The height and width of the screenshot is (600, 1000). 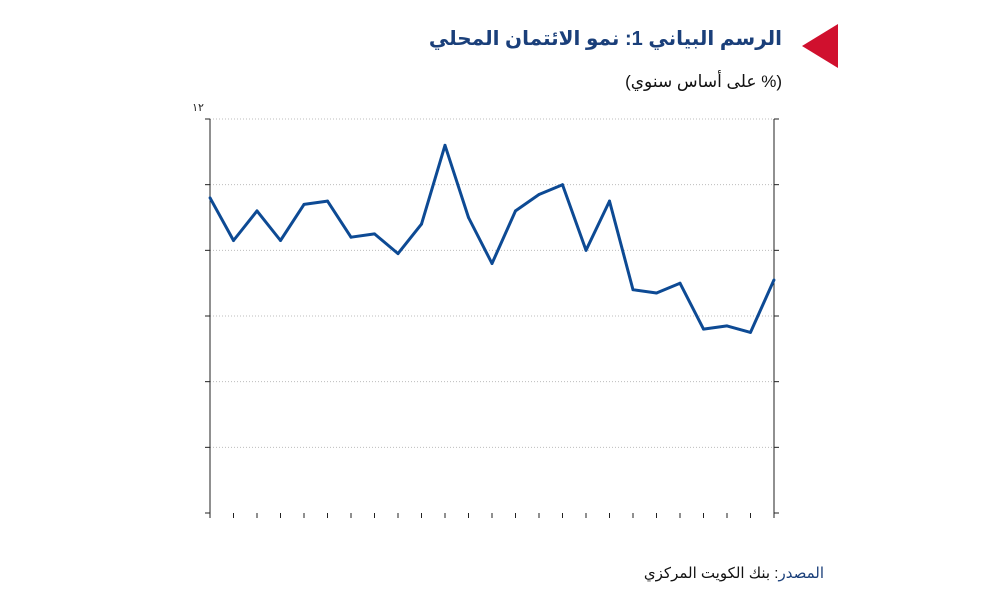 What do you see at coordinates (707, 573) in the screenshot?
I see `source-text: بنك الكويت المركزي` at bounding box center [707, 573].